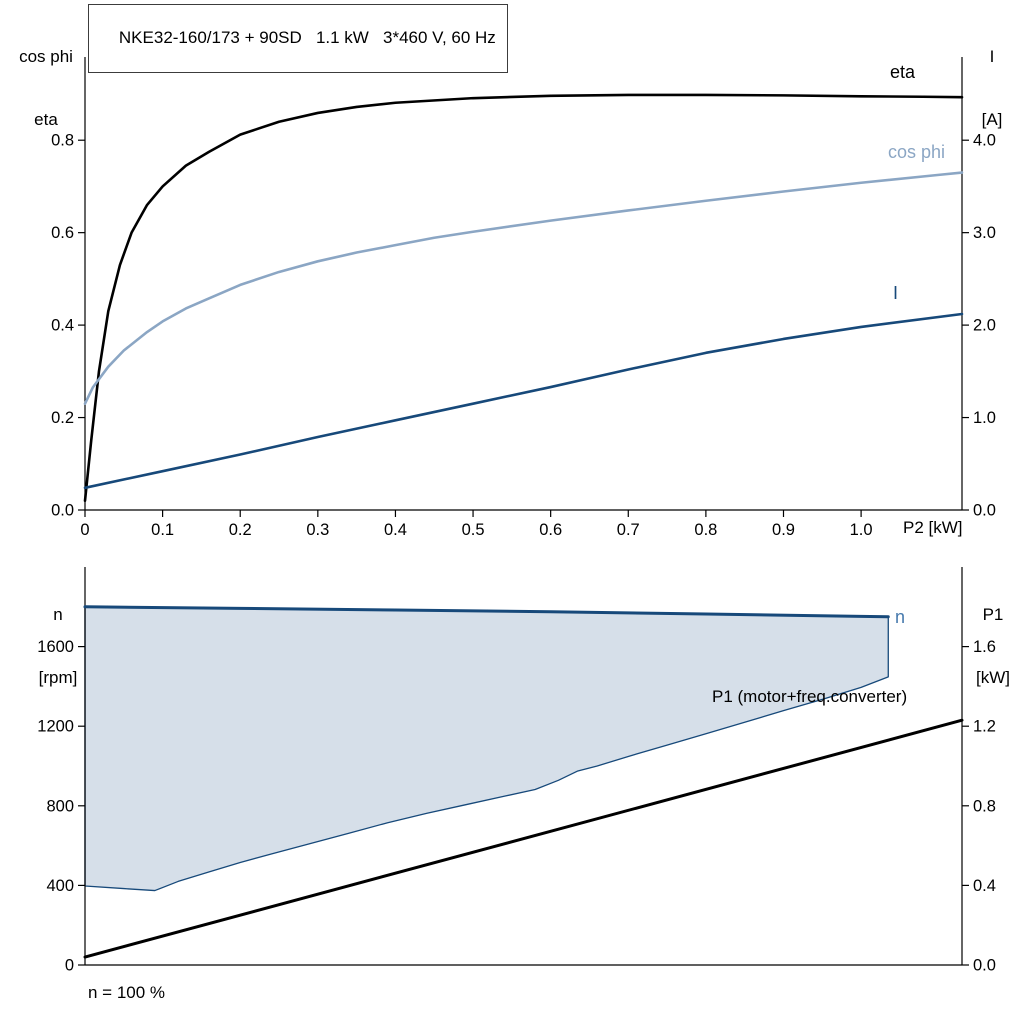  What do you see at coordinates (473, 530) in the screenshot?
I see `motor-performance-chart-x-tick-label: 0.5` at bounding box center [473, 530].